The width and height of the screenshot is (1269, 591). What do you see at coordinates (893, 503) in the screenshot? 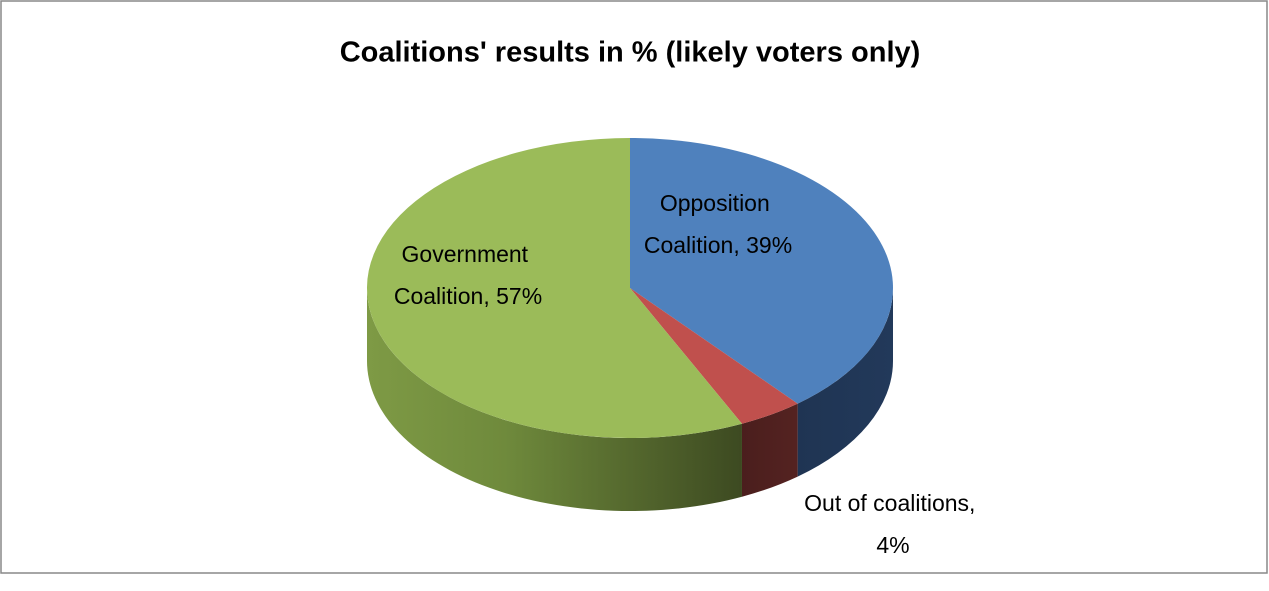
I see `data-label-line: Out of coalitions,` at bounding box center [893, 503].